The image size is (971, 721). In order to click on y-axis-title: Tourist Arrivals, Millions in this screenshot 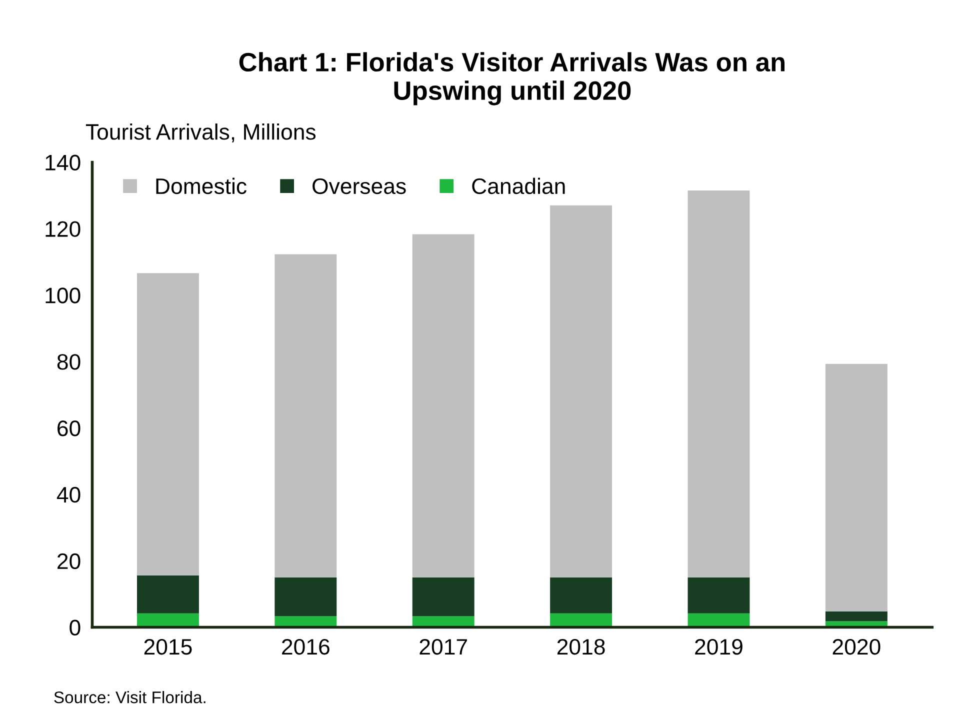, I will do `click(201, 132)`.